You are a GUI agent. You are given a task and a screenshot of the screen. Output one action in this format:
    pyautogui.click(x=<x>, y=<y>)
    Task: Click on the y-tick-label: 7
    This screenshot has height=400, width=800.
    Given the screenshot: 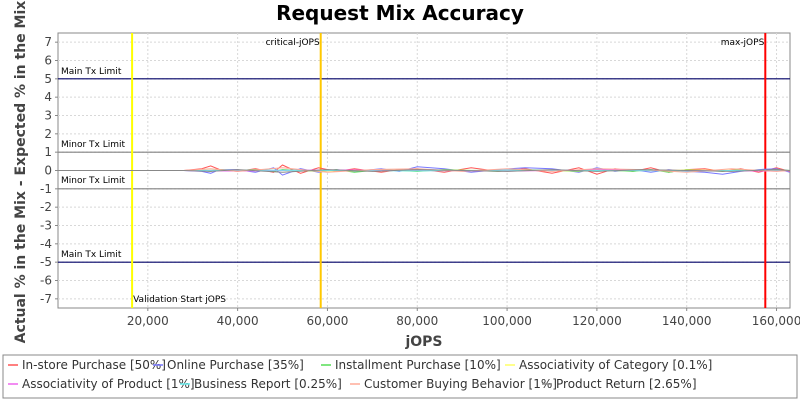 What is the action you would take?
    pyautogui.click(x=48, y=42)
    